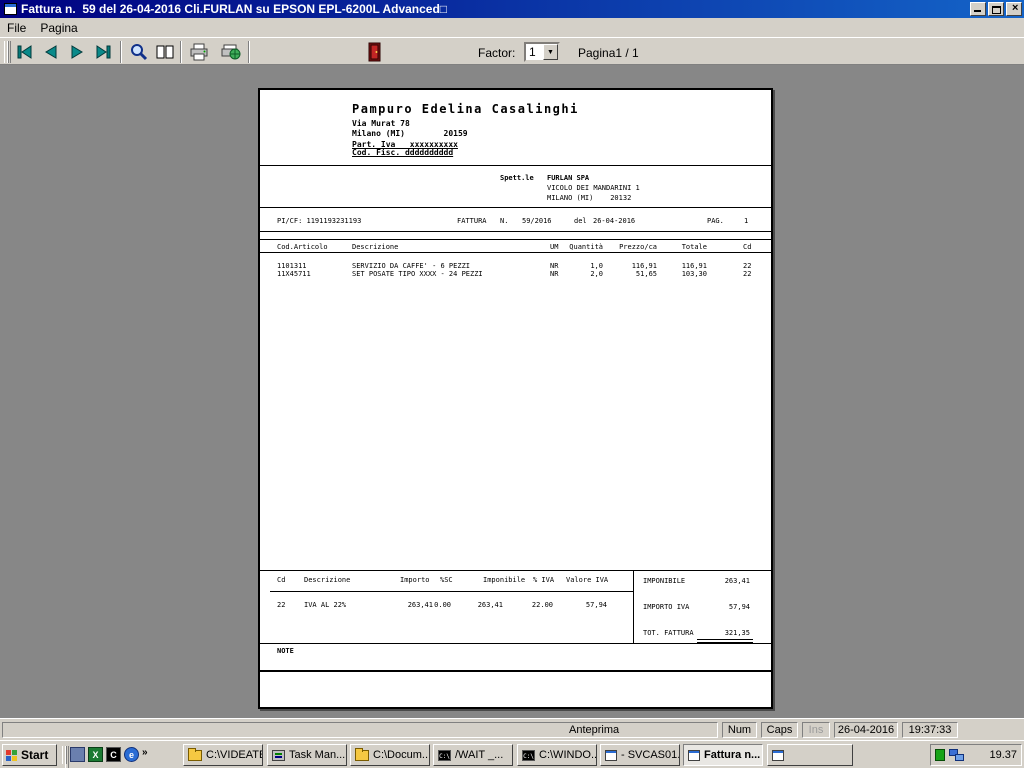 This screenshot has height=768, width=1024. What do you see at coordinates (77, 754) in the screenshot?
I see `quicklaunch-desktop-icon` at bounding box center [77, 754].